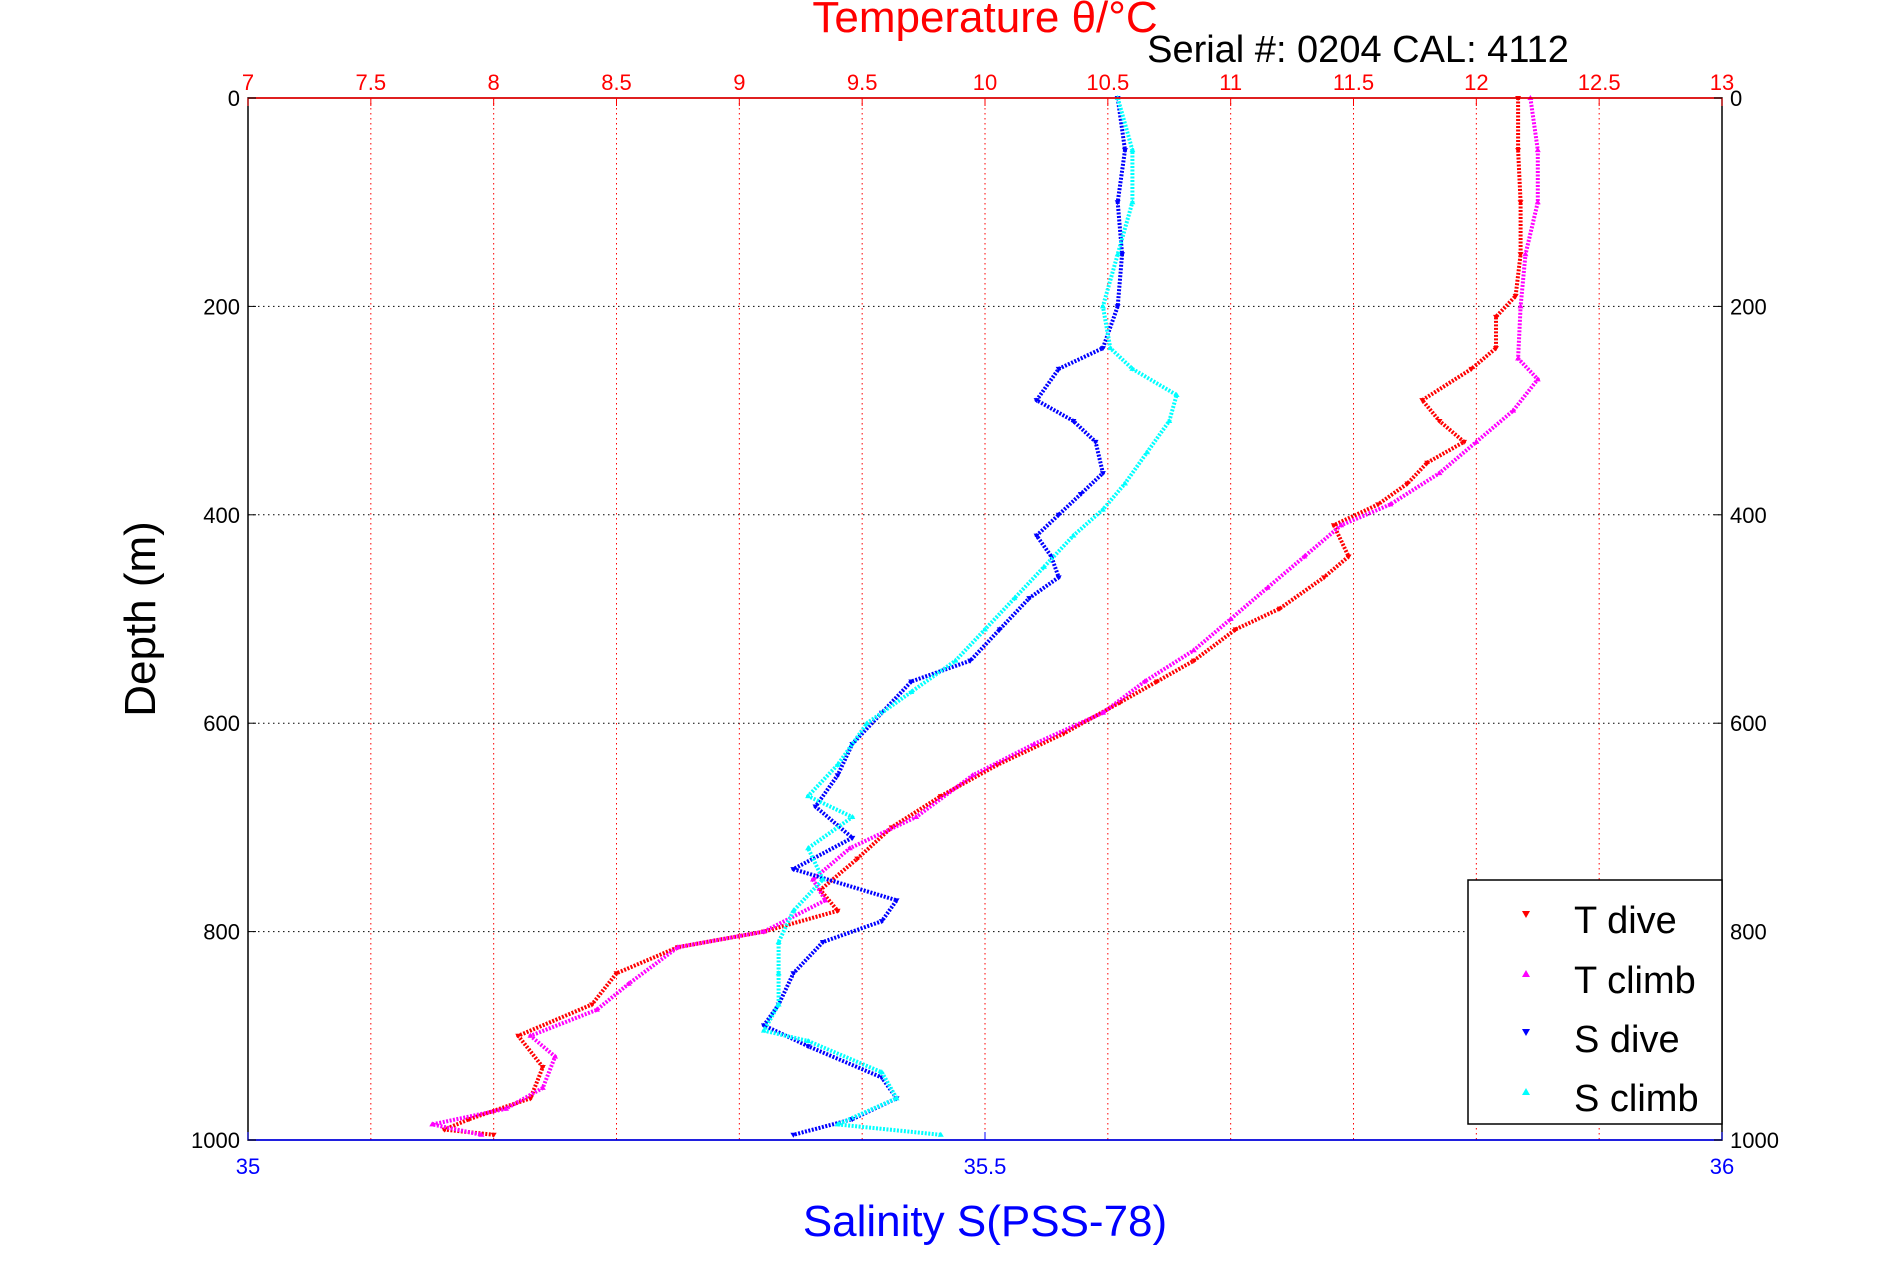 The height and width of the screenshot is (1262, 1891). Describe the element at coordinates (1353, 82) in the screenshot. I see `temperature-tick-label: 11.5` at that location.